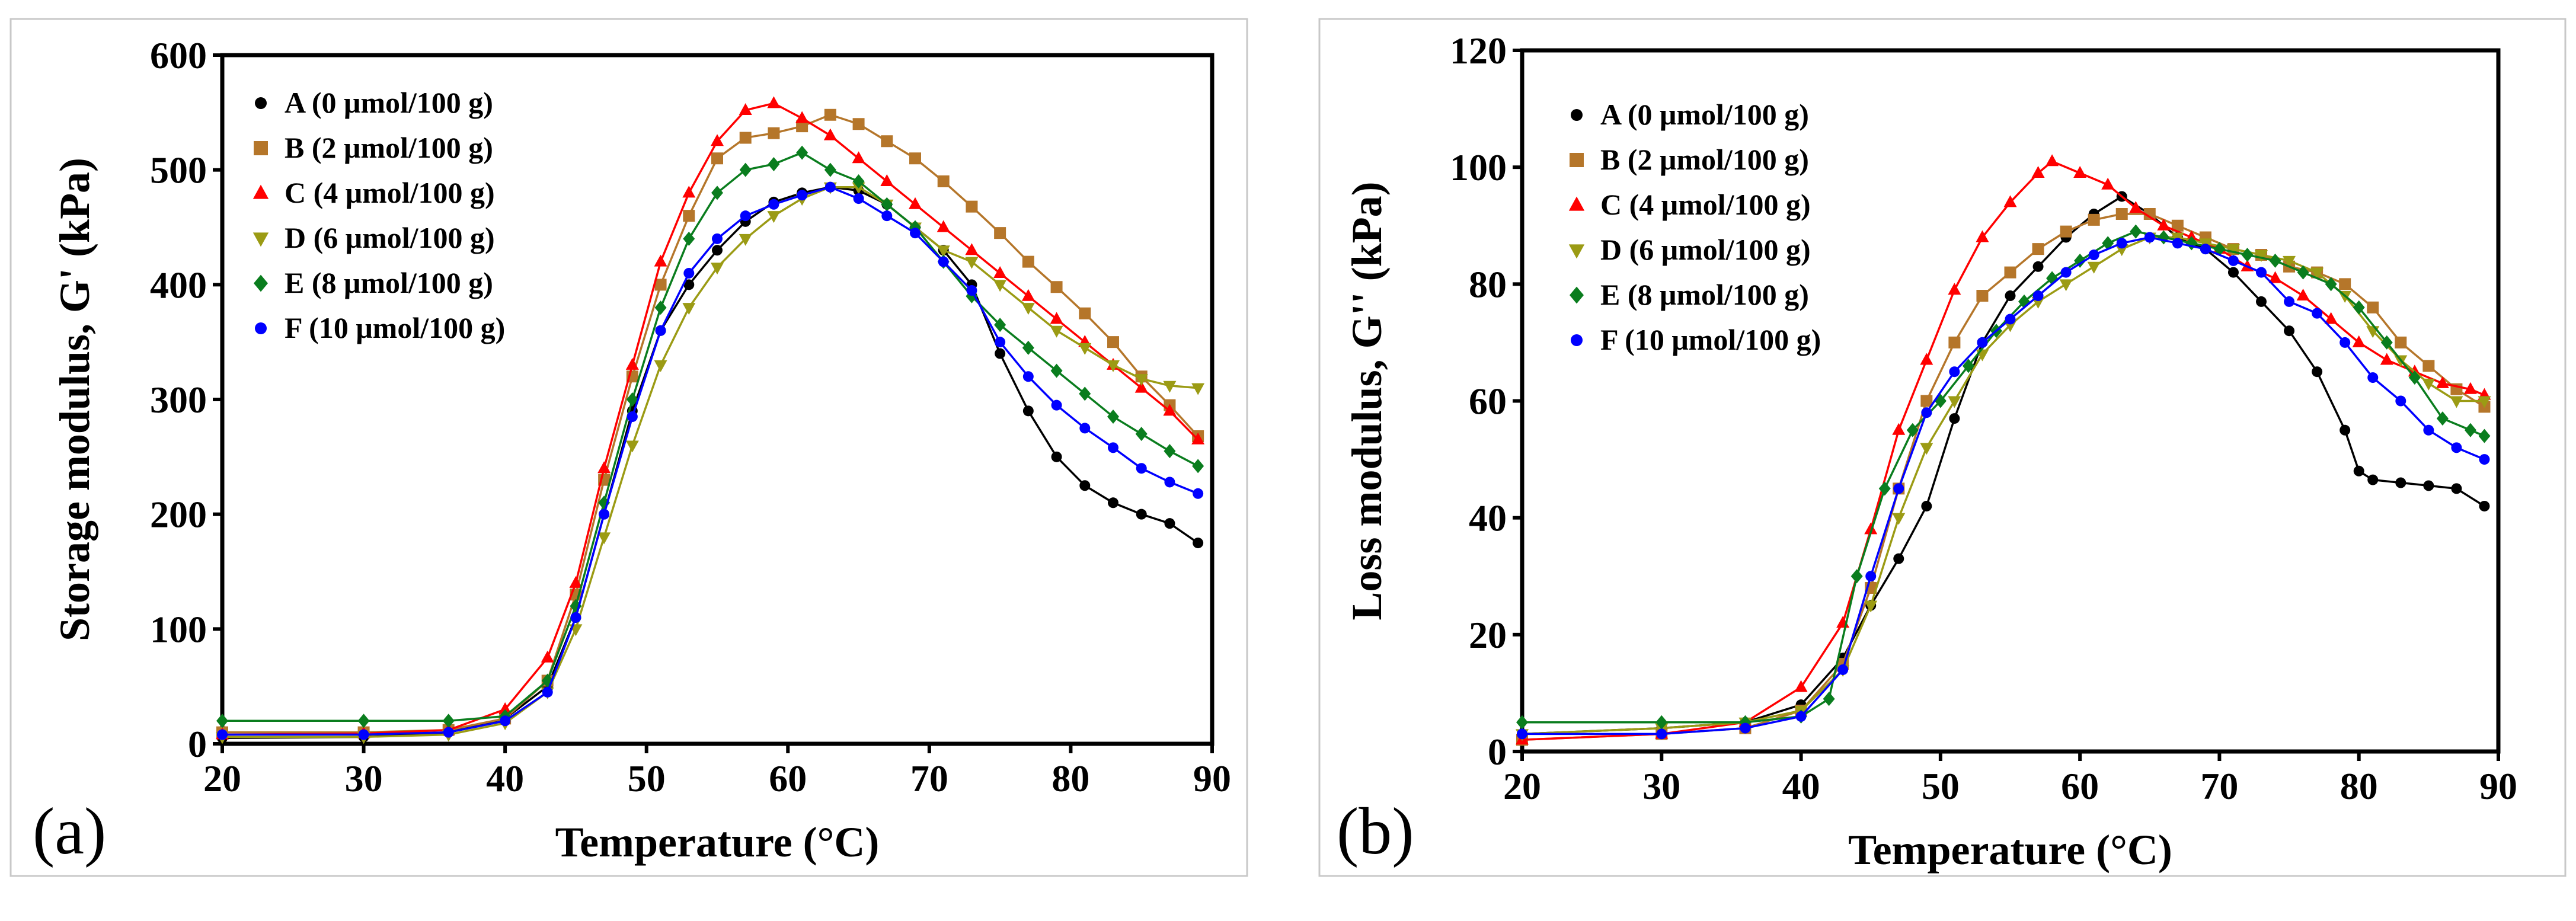 The height and width of the screenshot is (921, 2576). What do you see at coordinates (2010, 850) in the screenshot?
I see `x-axis-title: Temperature (°C)` at bounding box center [2010, 850].